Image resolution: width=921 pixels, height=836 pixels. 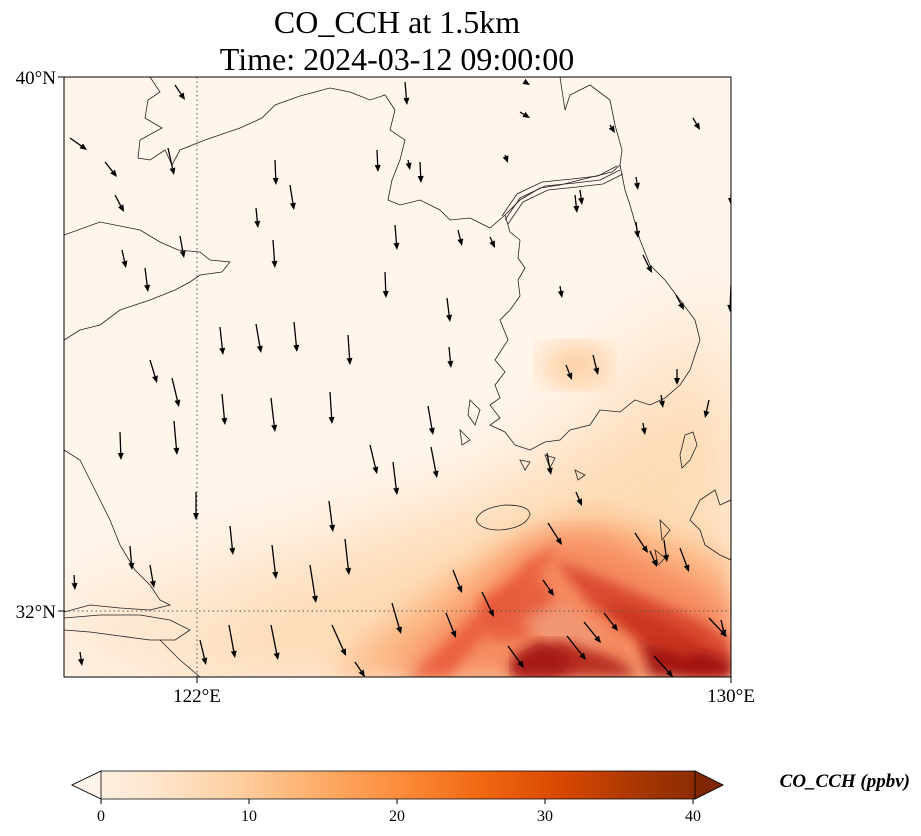 What do you see at coordinates (397, 785) in the screenshot?
I see `colorbar-body` at bounding box center [397, 785].